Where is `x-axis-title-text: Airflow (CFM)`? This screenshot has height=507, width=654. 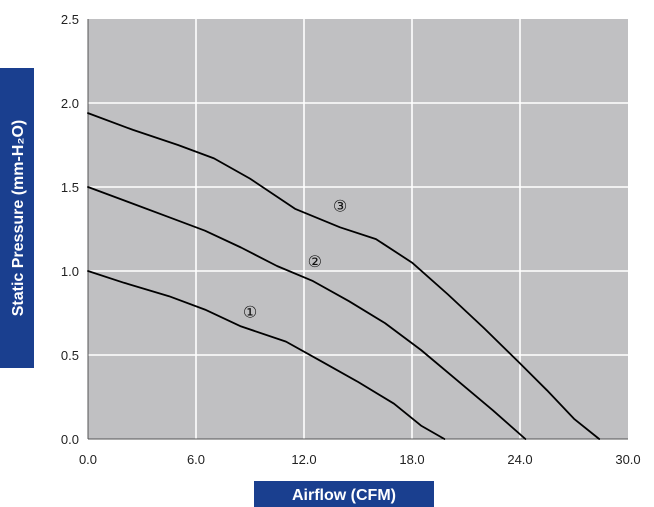 x-axis-title-text: Airflow (CFM) is located at coordinates (344, 495).